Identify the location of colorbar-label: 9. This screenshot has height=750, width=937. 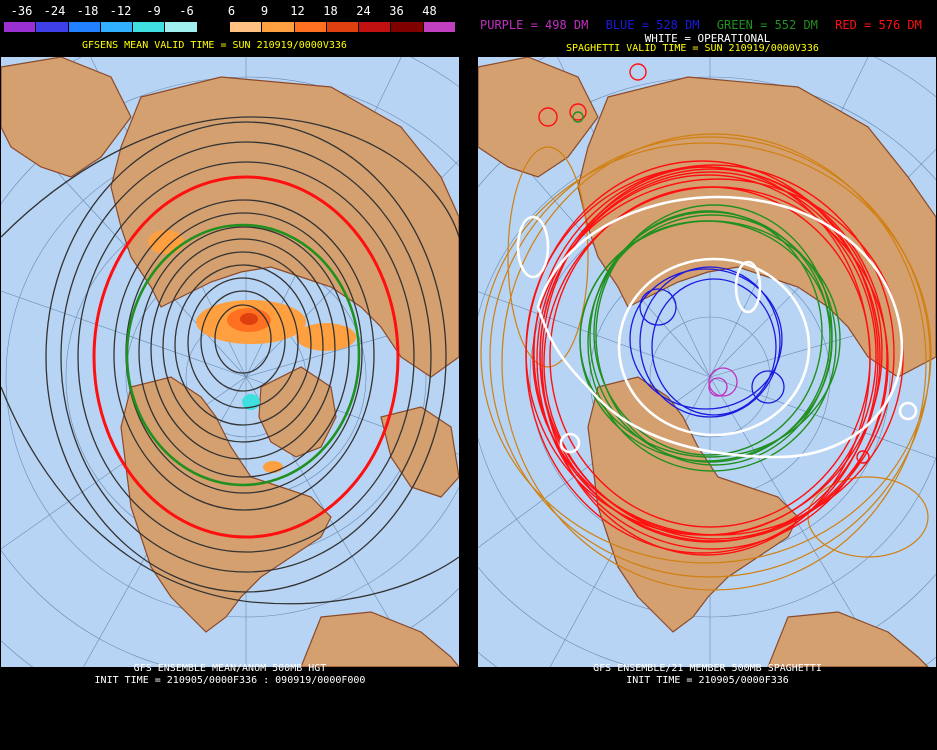
(264, 11).